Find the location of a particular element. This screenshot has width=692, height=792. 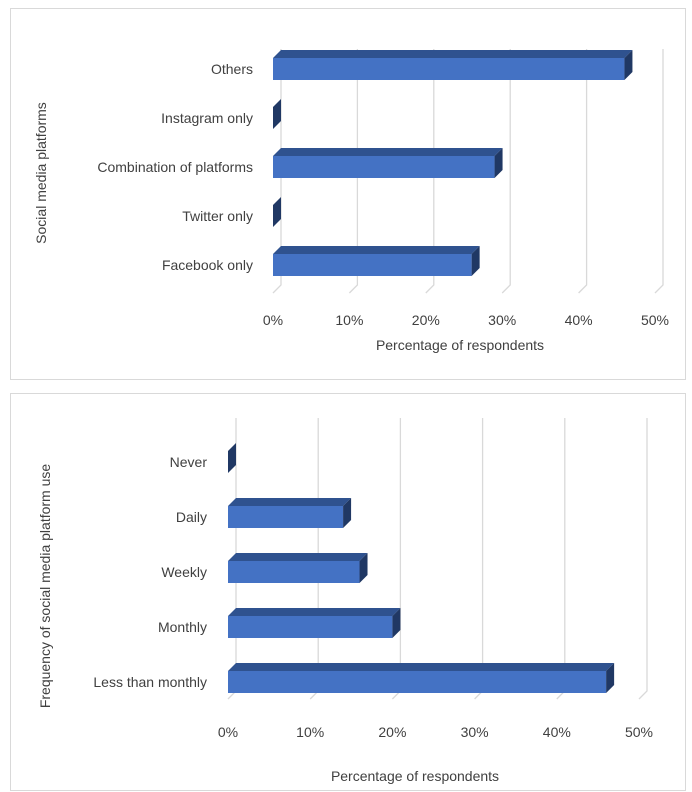

bars is located at coordinates (453, 163).